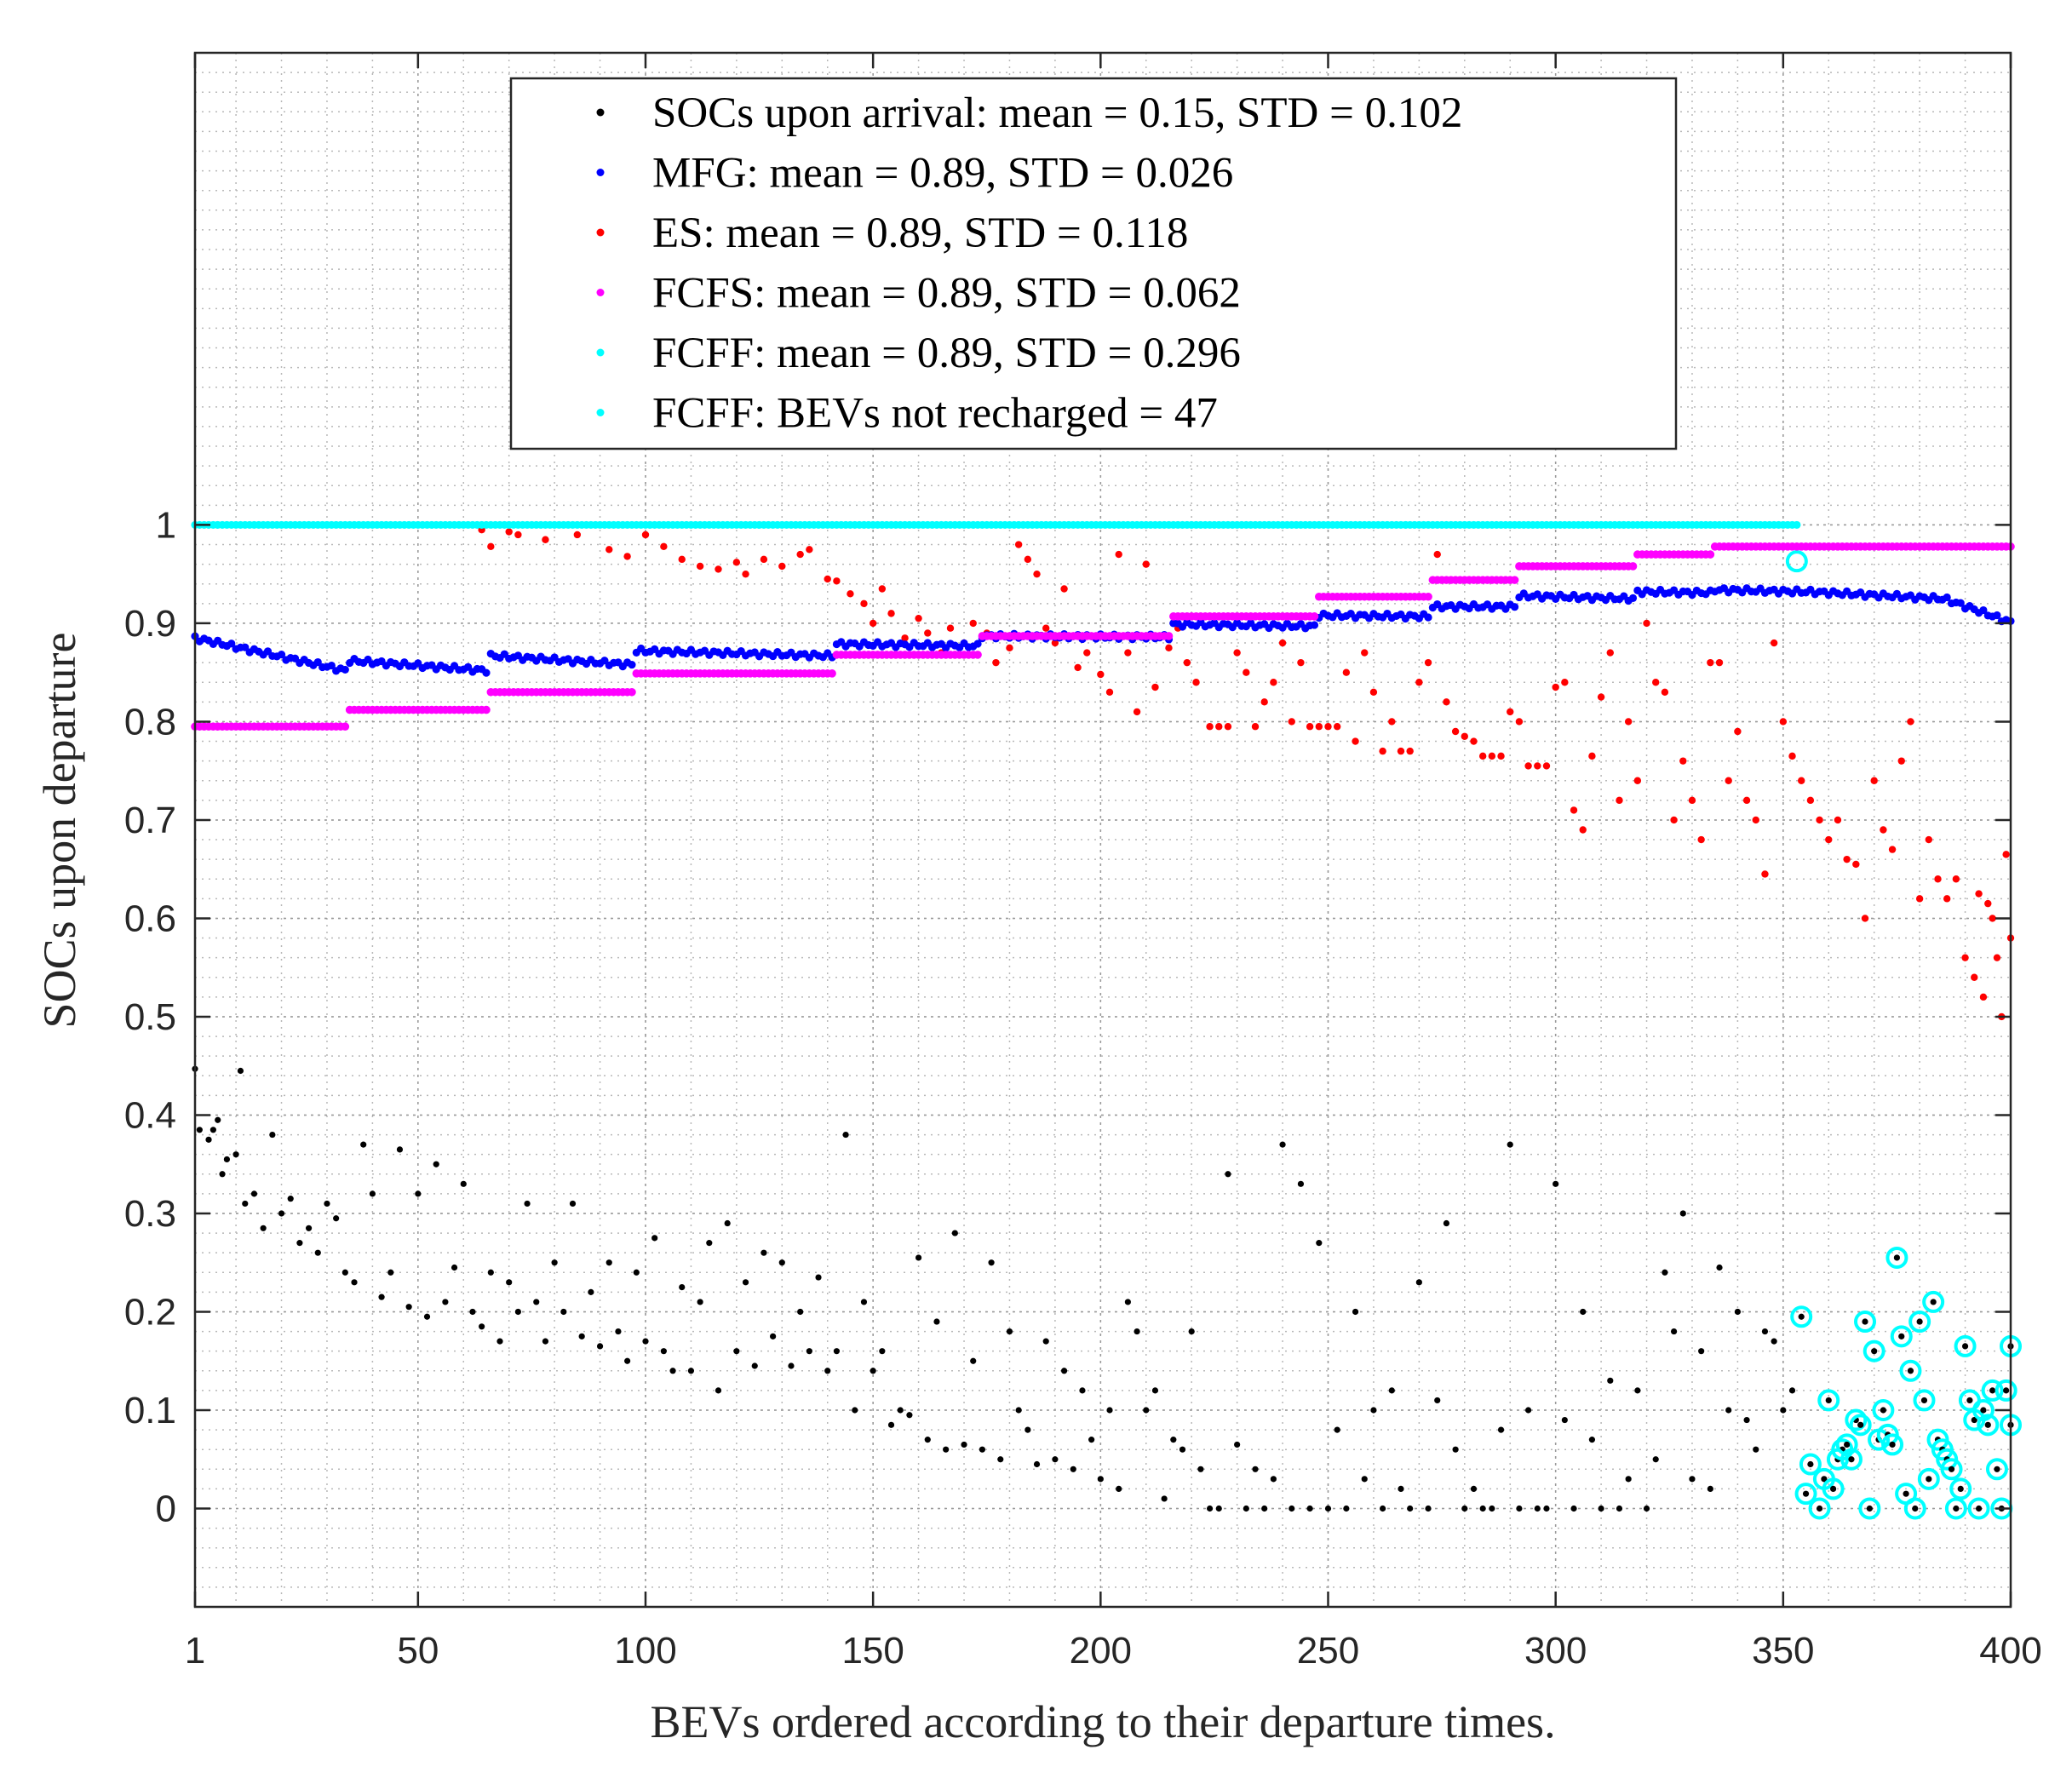 The height and width of the screenshot is (1784, 2072). Describe the element at coordinates (1101, 1651) in the screenshot. I see `x-tick-label: 200` at that location.